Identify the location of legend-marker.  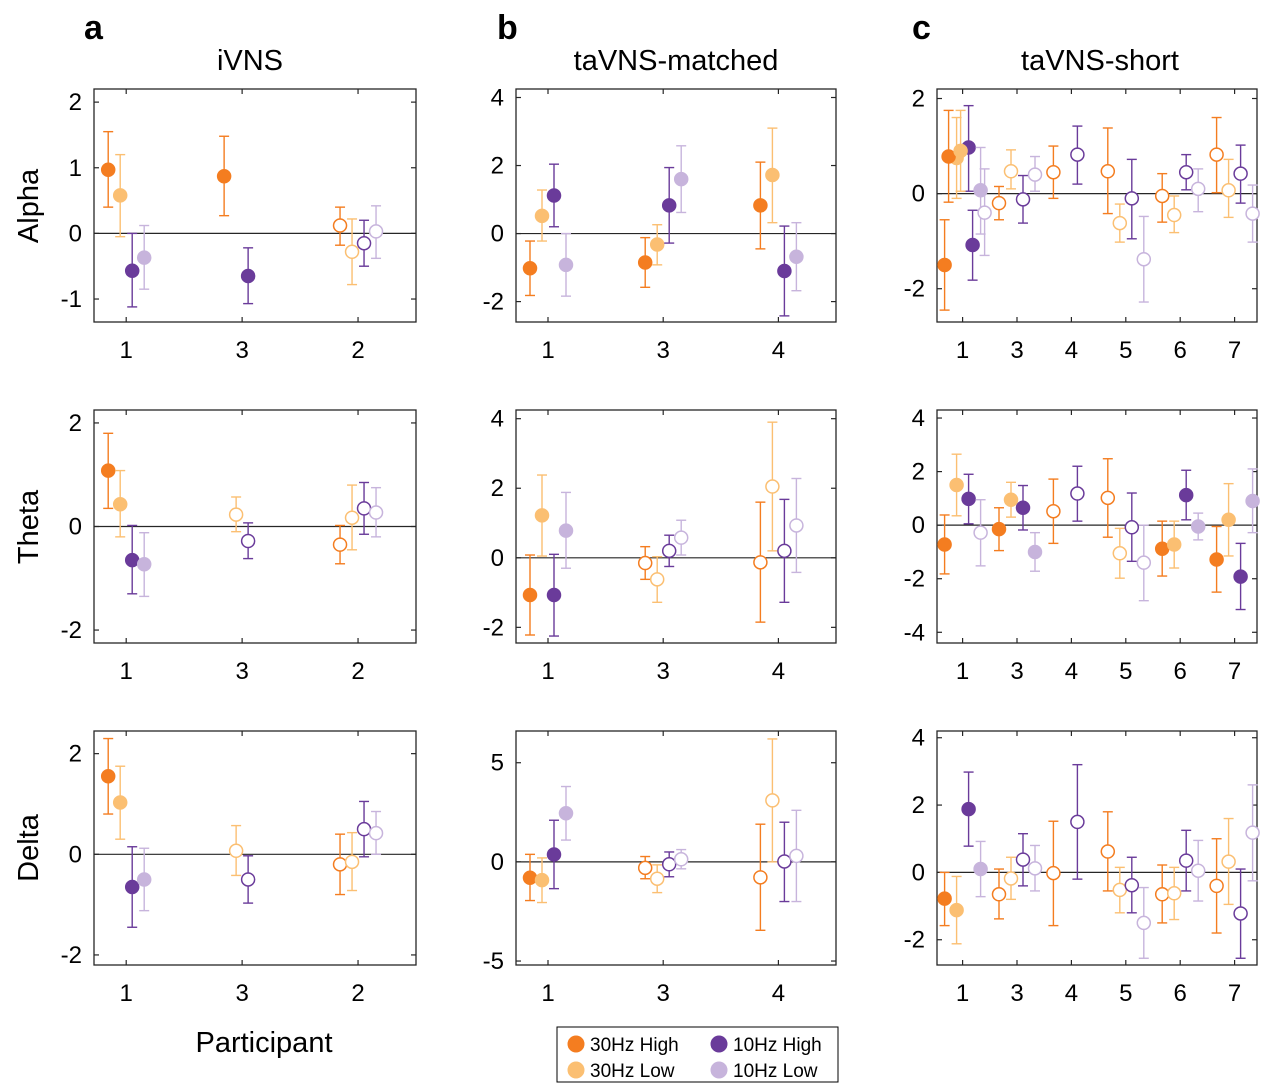
(576, 1044).